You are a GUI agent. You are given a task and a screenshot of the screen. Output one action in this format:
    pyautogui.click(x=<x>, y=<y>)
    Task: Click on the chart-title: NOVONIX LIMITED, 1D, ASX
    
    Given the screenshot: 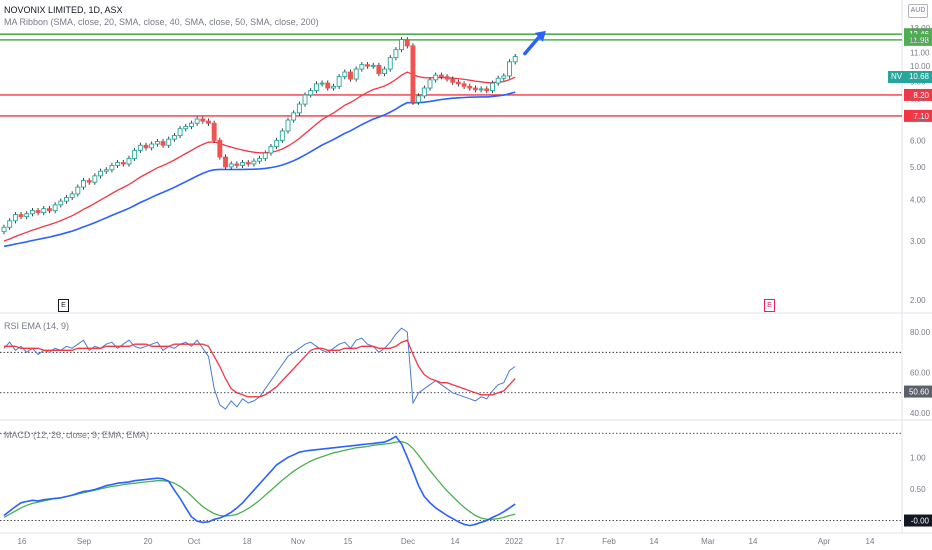 What is the action you would take?
    pyautogui.click(x=63, y=10)
    